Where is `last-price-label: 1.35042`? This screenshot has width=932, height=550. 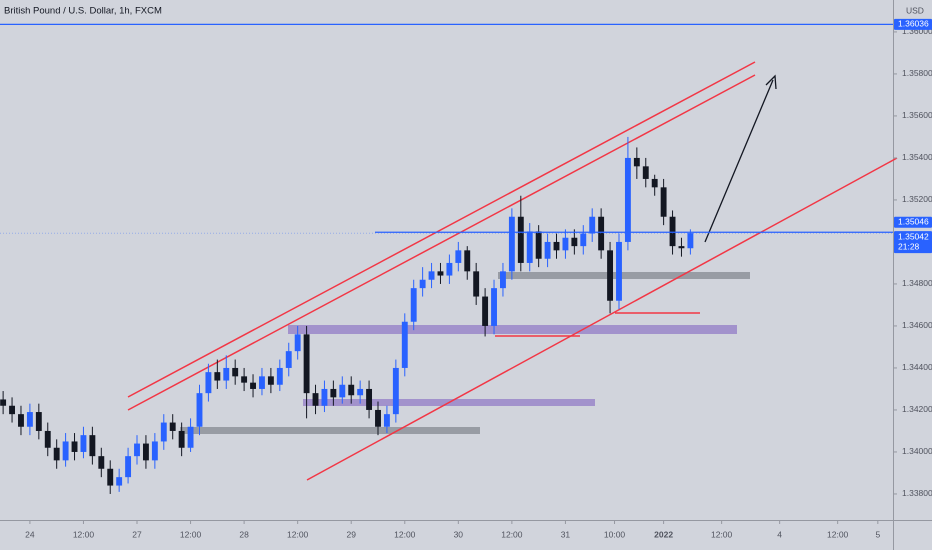
last-price-label: 1.35042 is located at coordinates (913, 236).